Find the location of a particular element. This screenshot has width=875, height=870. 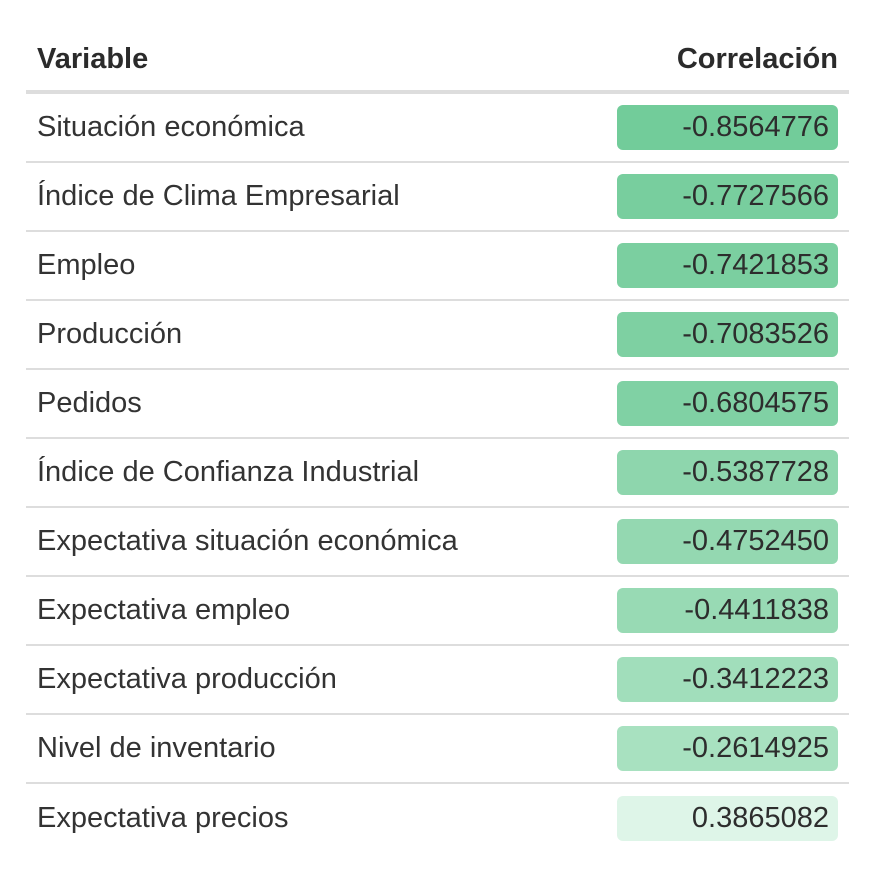

variable-label: Índice de Confianza Industrial is located at coordinates (228, 472).